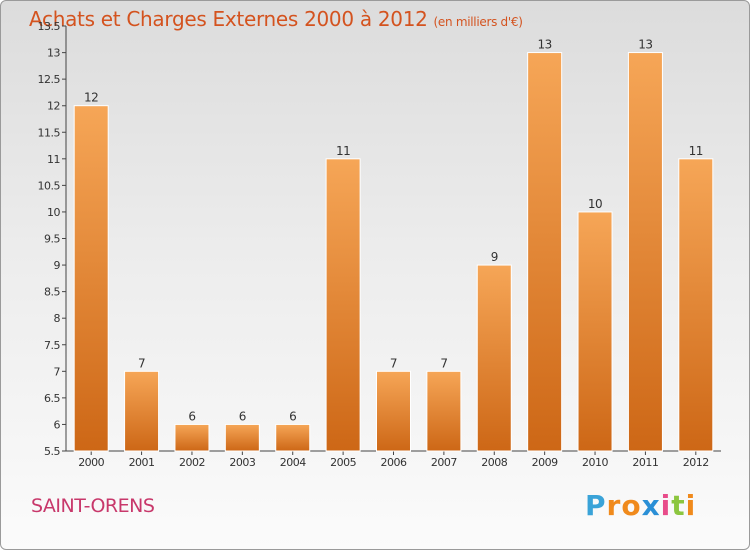 This screenshot has height=550, width=750. What do you see at coordinates (93, 506) in the screenshot?
I see `city-name: SAINT-ORENS` at bounding box center [93, 506].